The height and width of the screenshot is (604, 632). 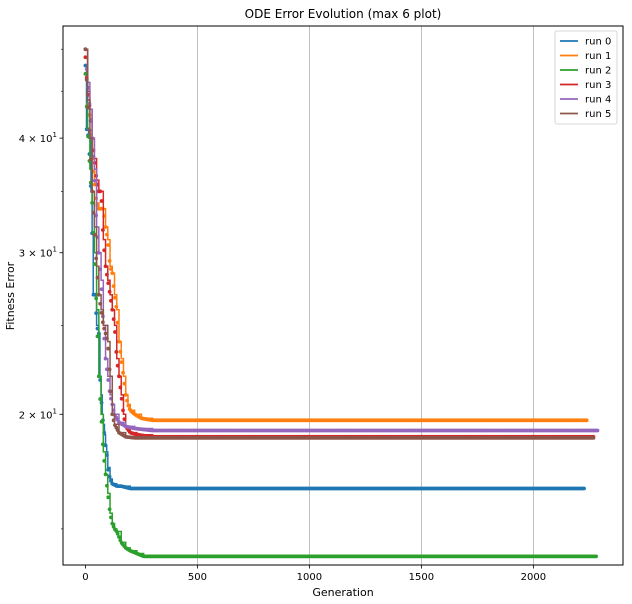 I want to click on y-tick-base: 2 × 10, so click(x=36, y=415).